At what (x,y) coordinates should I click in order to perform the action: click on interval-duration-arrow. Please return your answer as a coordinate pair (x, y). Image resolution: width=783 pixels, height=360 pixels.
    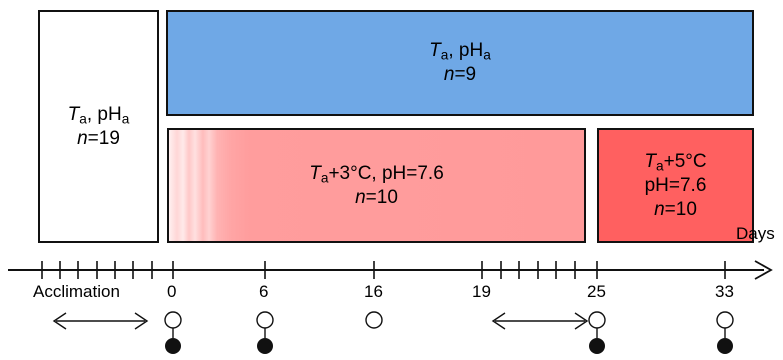
    Looking at the image, I should click on (540, 321).